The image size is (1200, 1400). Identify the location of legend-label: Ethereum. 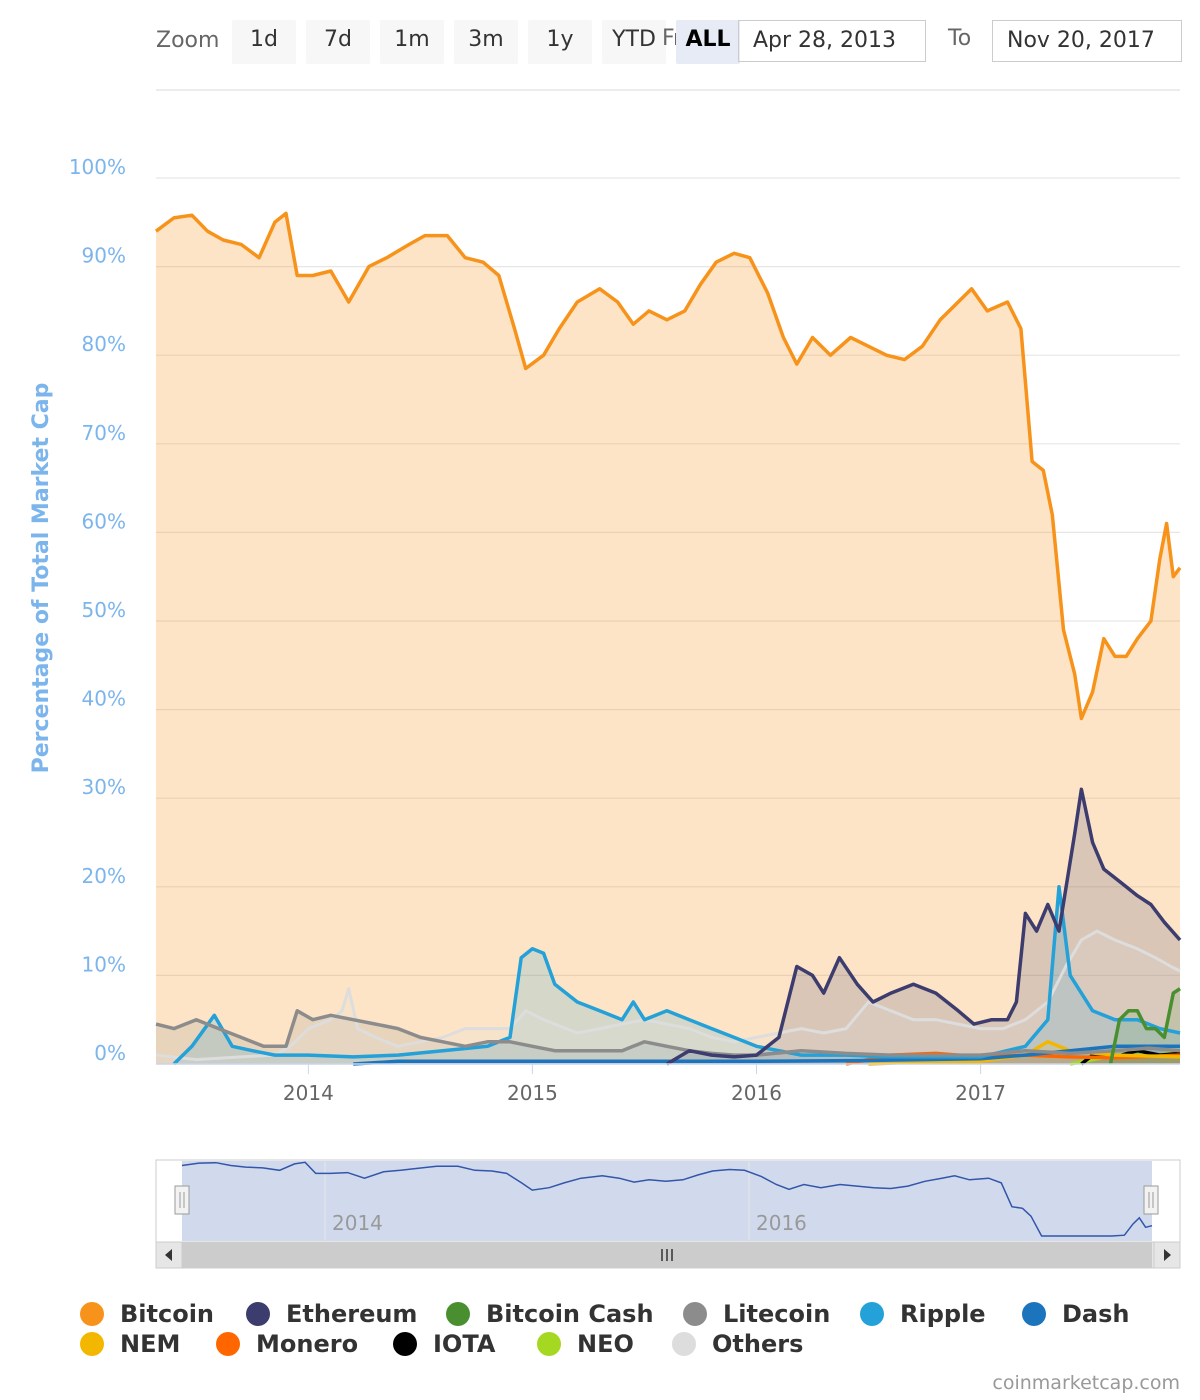
(352, 1314).